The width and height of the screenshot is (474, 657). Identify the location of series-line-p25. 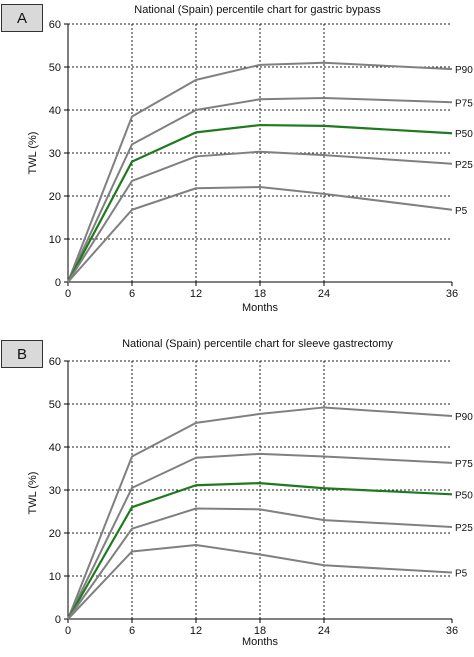
(260, 563).